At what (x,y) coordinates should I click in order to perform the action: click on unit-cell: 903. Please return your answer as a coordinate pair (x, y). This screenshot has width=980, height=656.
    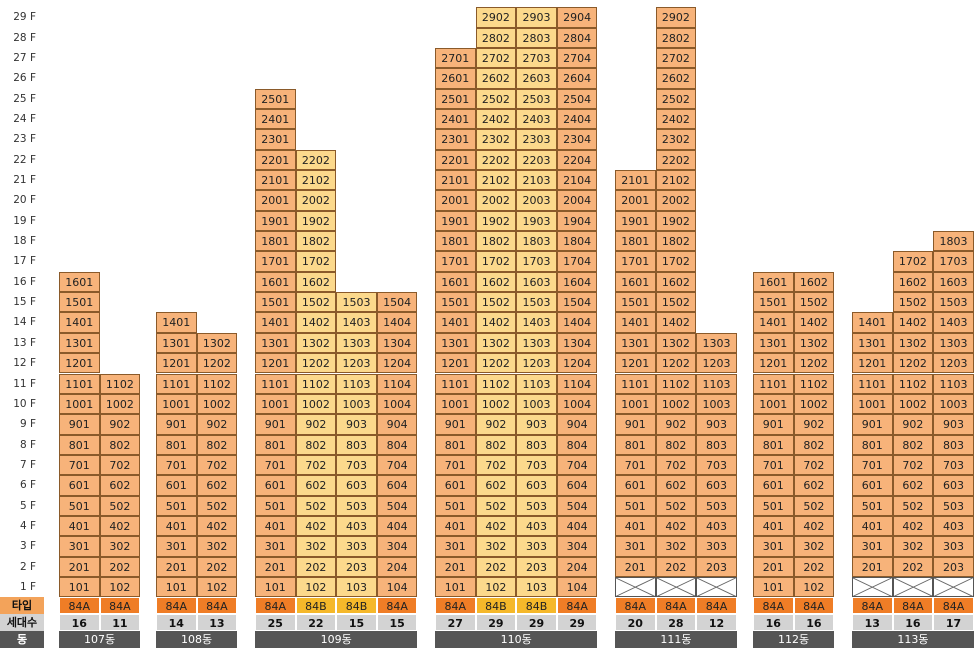
    Looking at the image, I should click on (536, 424).